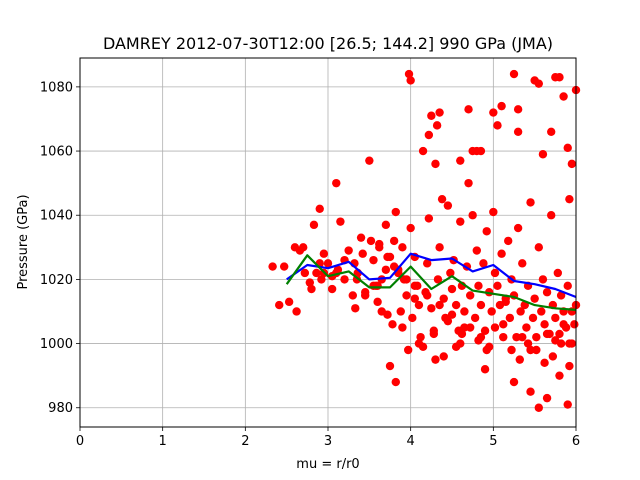 The height and width of the screenshot is (480, 640). What do you see at coordinates (411, 441) in the screenshot?
I see `x-tick-label: 4` at bounding box center [411, 441].